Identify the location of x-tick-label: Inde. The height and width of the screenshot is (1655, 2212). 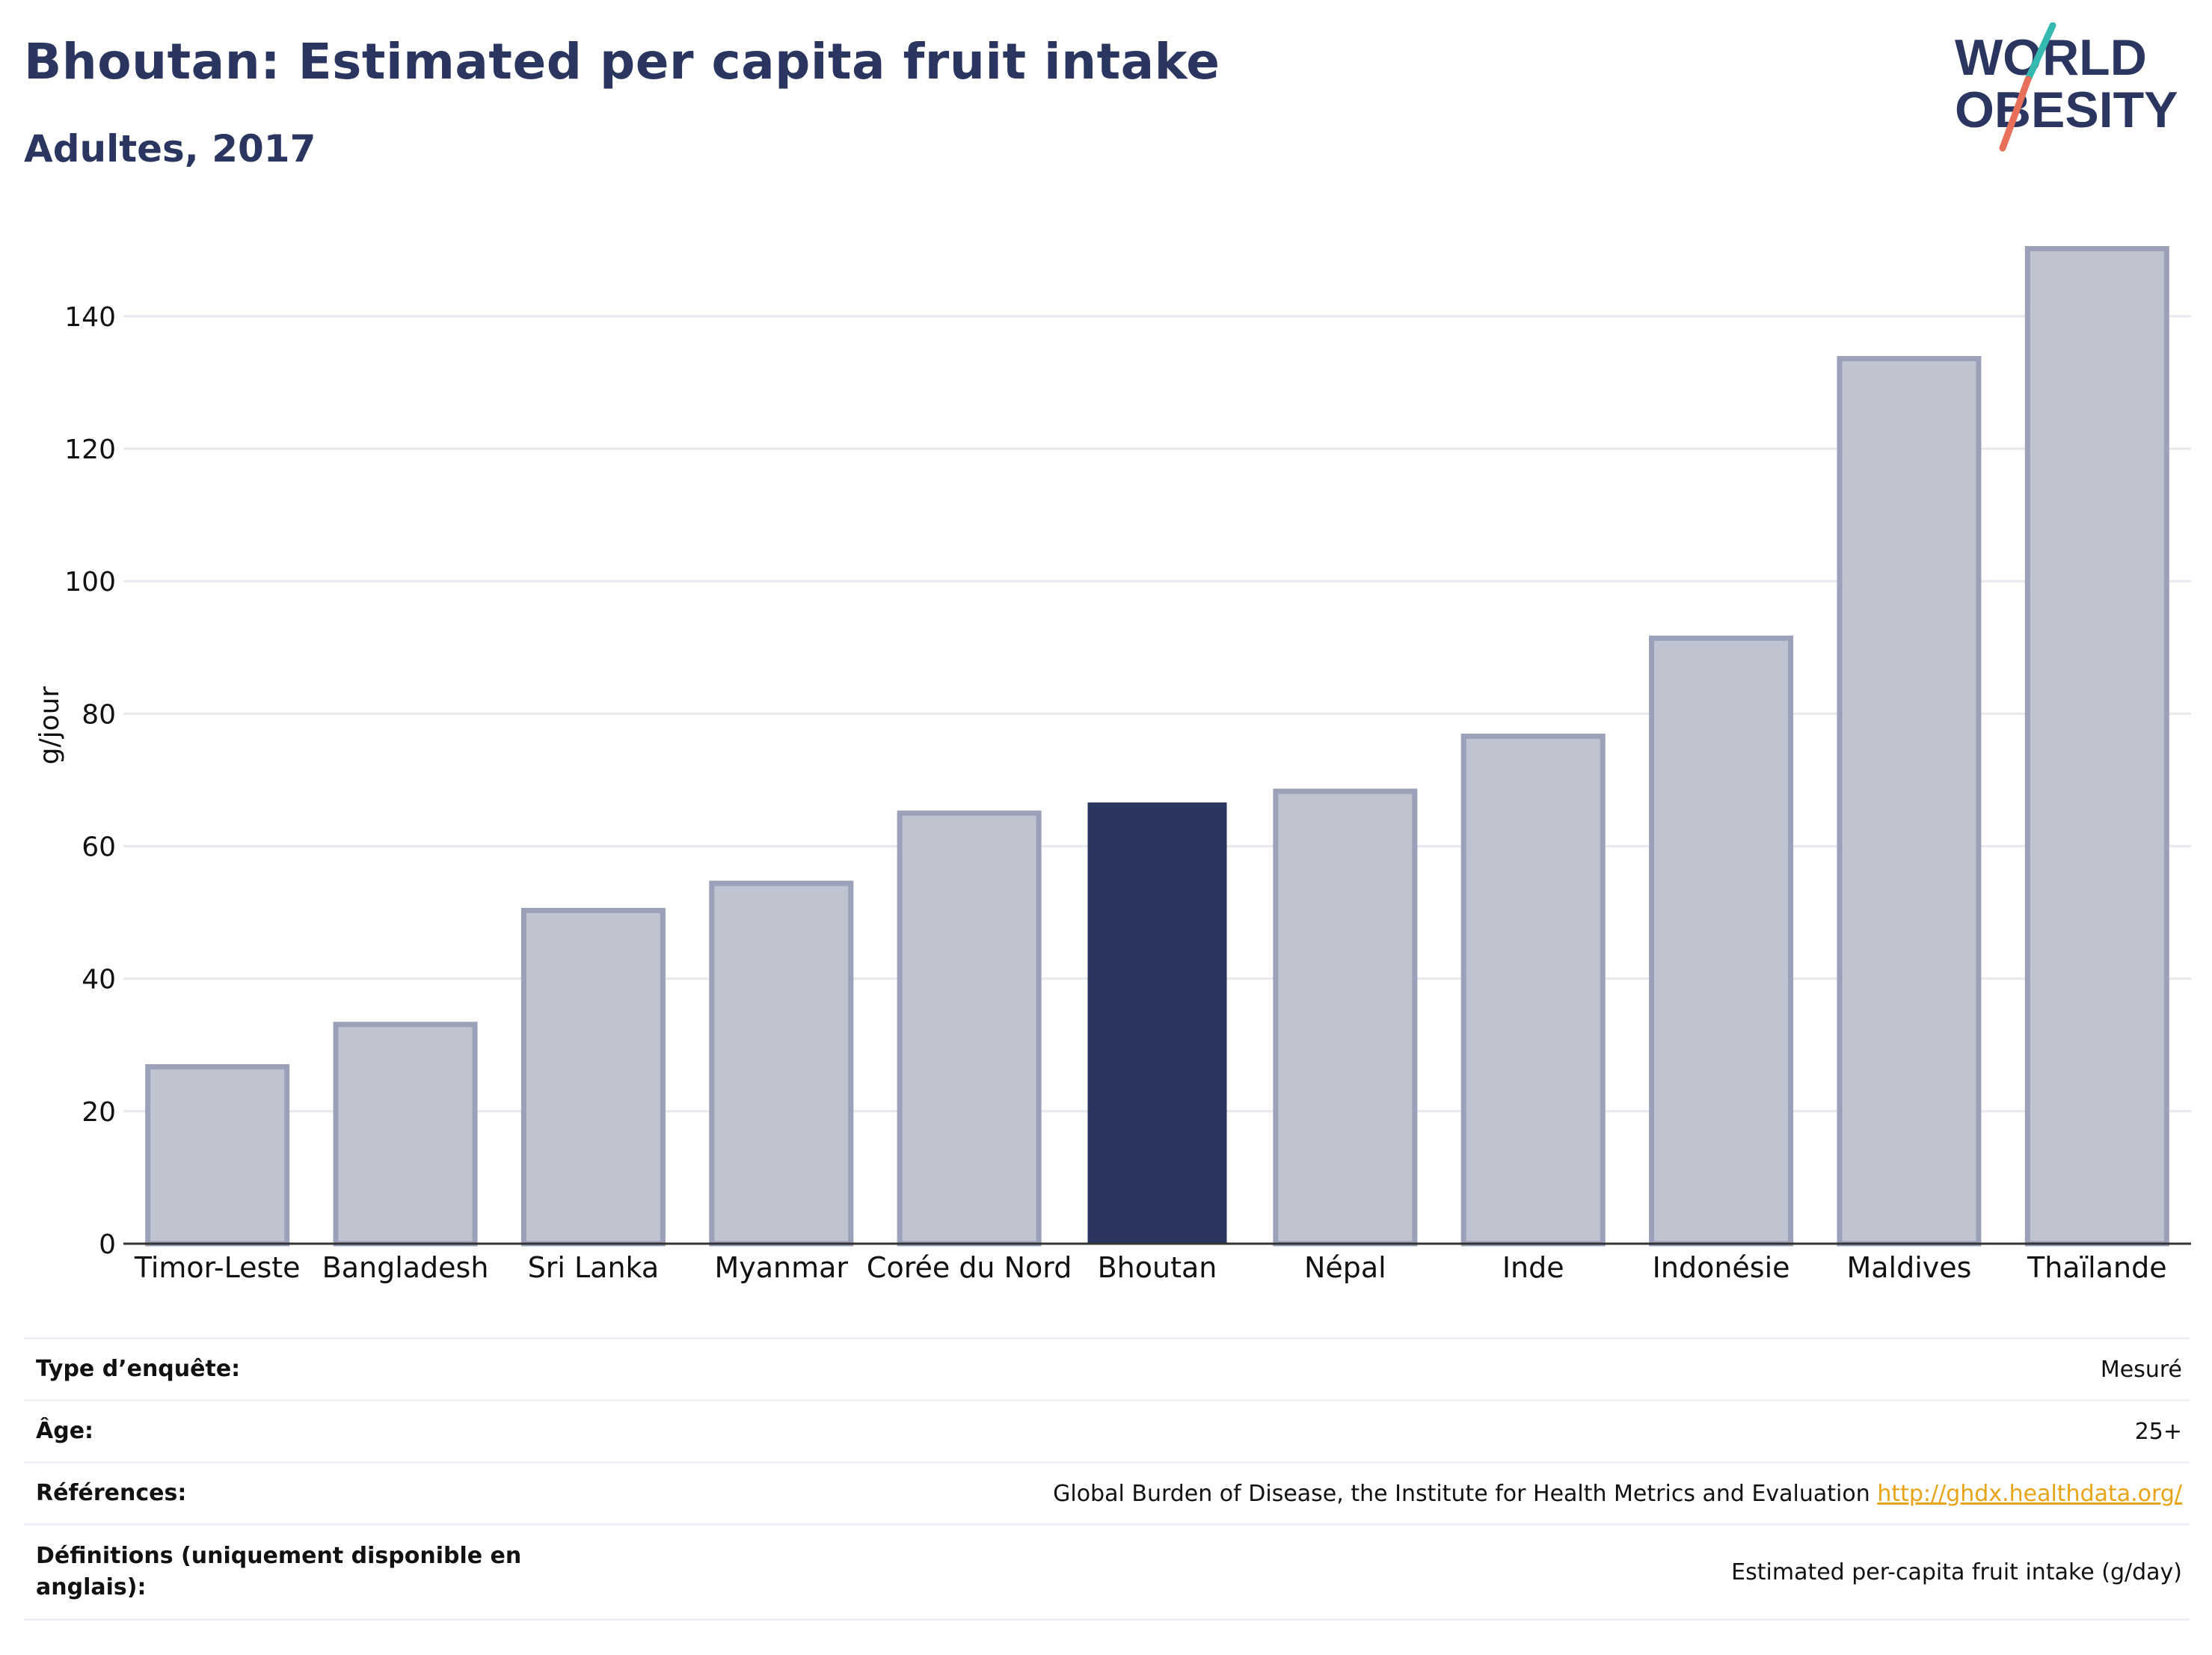
(1533, 1267).